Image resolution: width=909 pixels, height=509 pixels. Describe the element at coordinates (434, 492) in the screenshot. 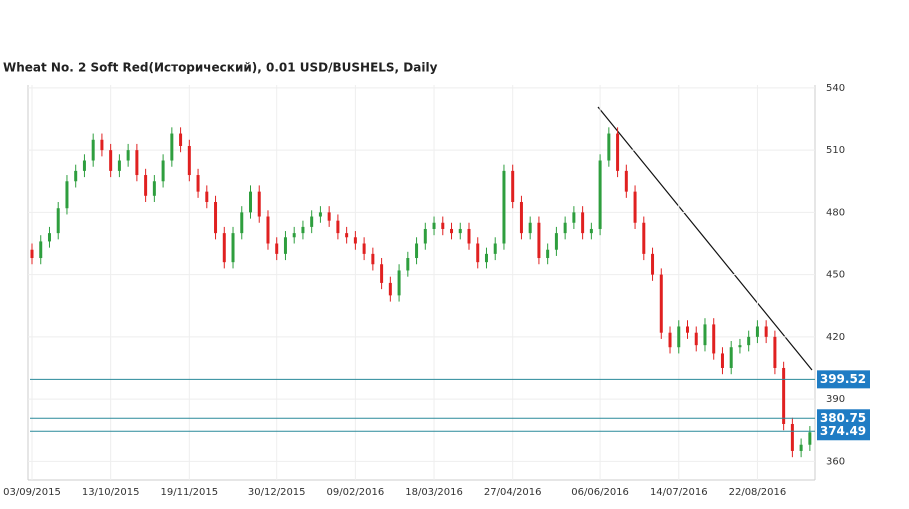

I see `x-tick-label: 18/03/2016` at that location.